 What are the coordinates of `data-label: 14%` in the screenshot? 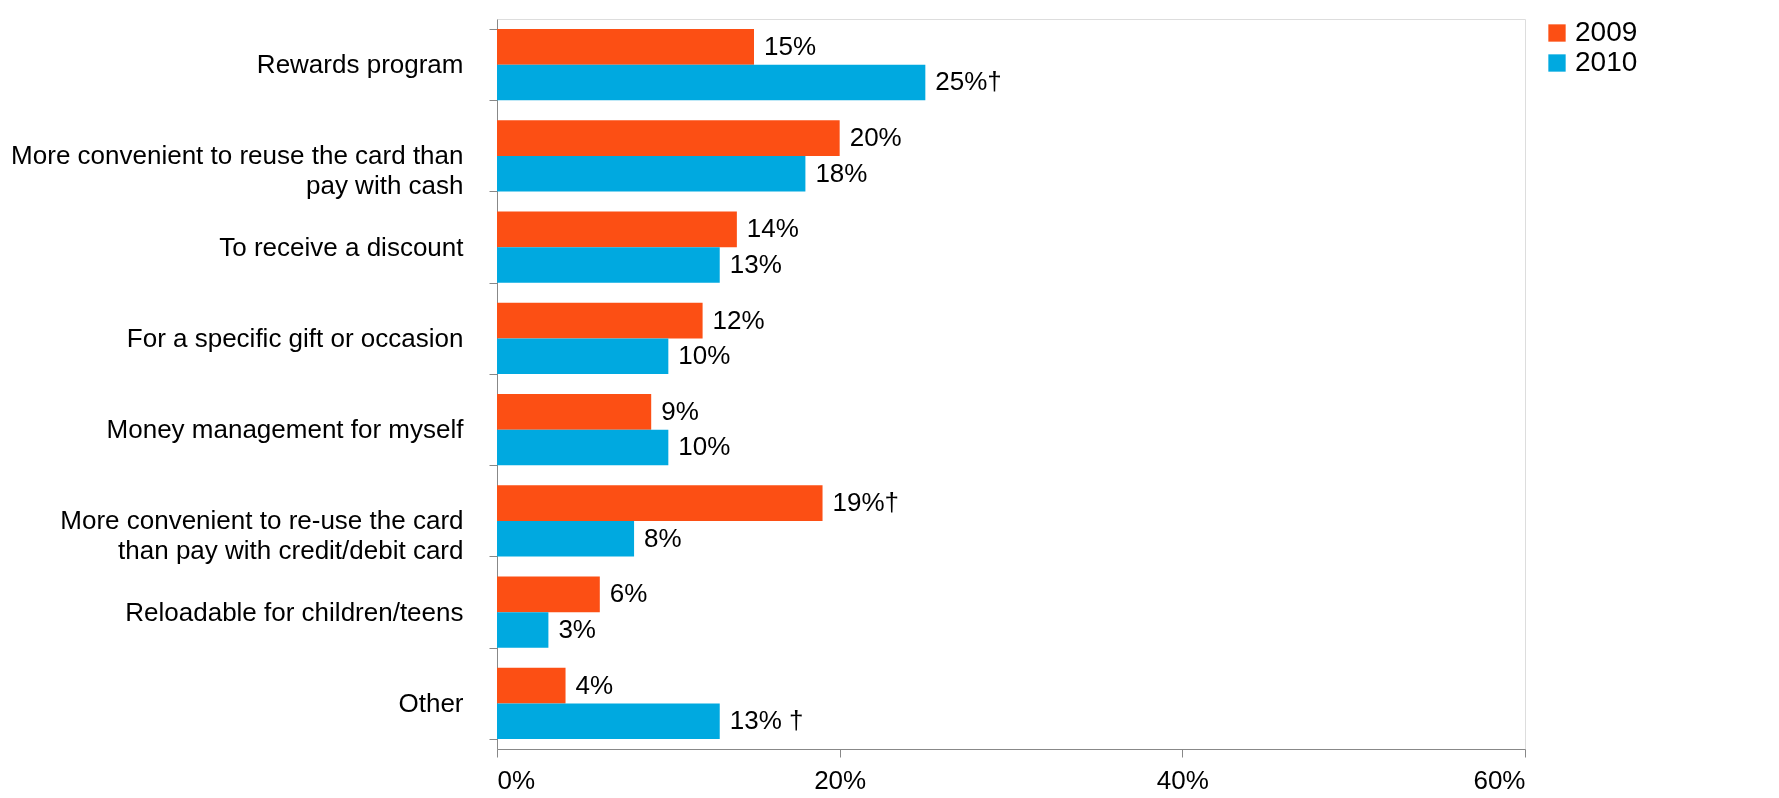 It's located at (772, 228).